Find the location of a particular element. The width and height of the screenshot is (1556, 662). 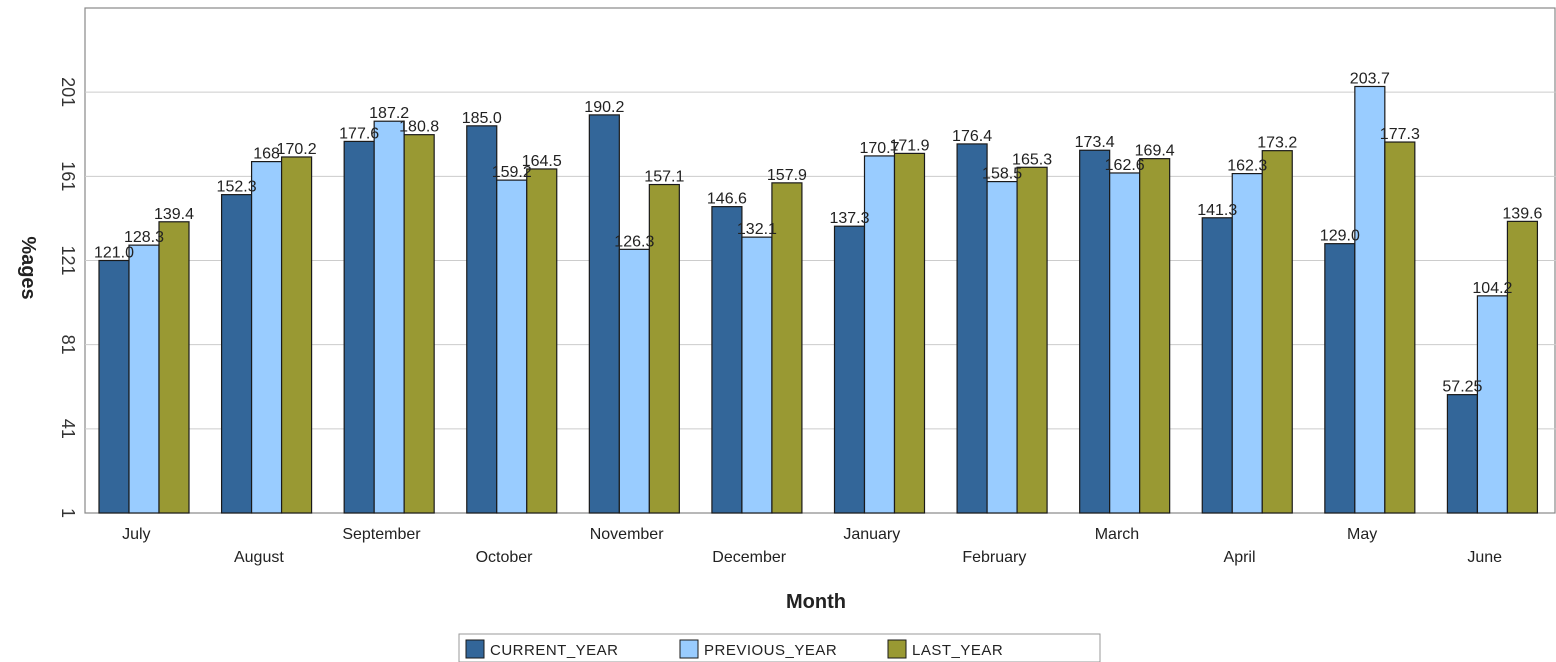

data-label: 158.5 is located at coordinates (1002, 174).